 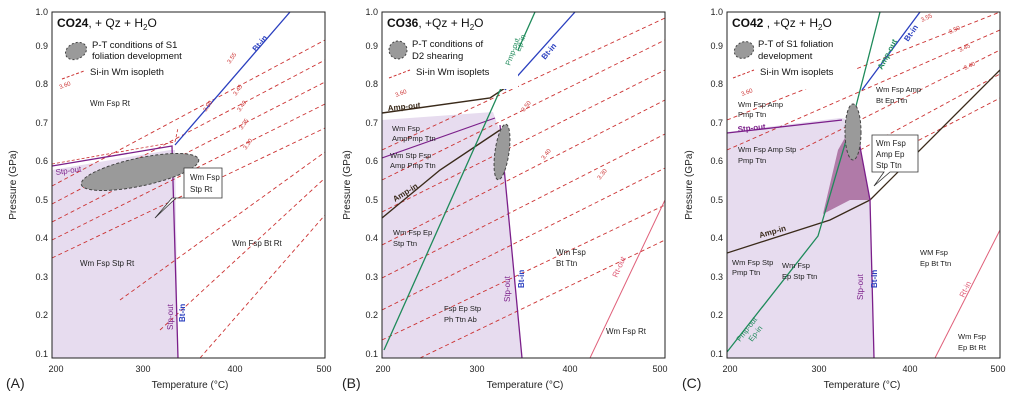 I want to click on s1-ellipse, so click(x=853, y=132).